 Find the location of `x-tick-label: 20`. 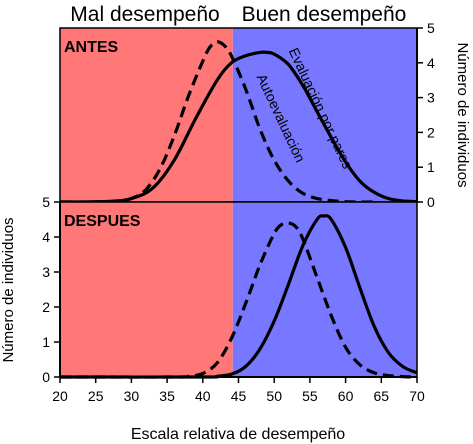

x-tick-label: 20 is located at coordinates (60, 396).